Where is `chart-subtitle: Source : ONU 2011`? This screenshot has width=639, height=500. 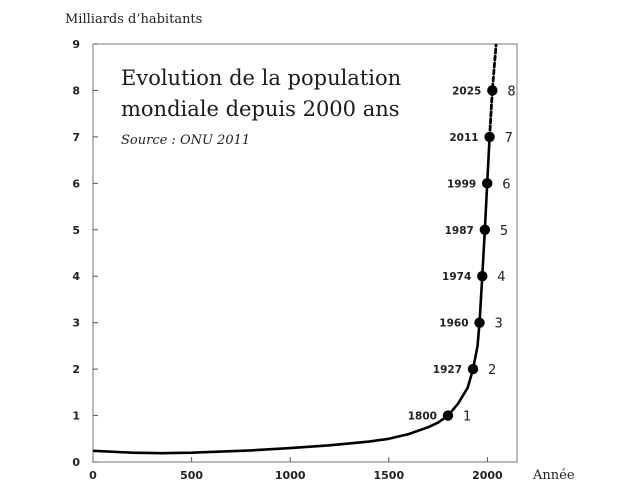
chart-subtitle: Source : ONU 2011 is located at coordinates (185, 140).